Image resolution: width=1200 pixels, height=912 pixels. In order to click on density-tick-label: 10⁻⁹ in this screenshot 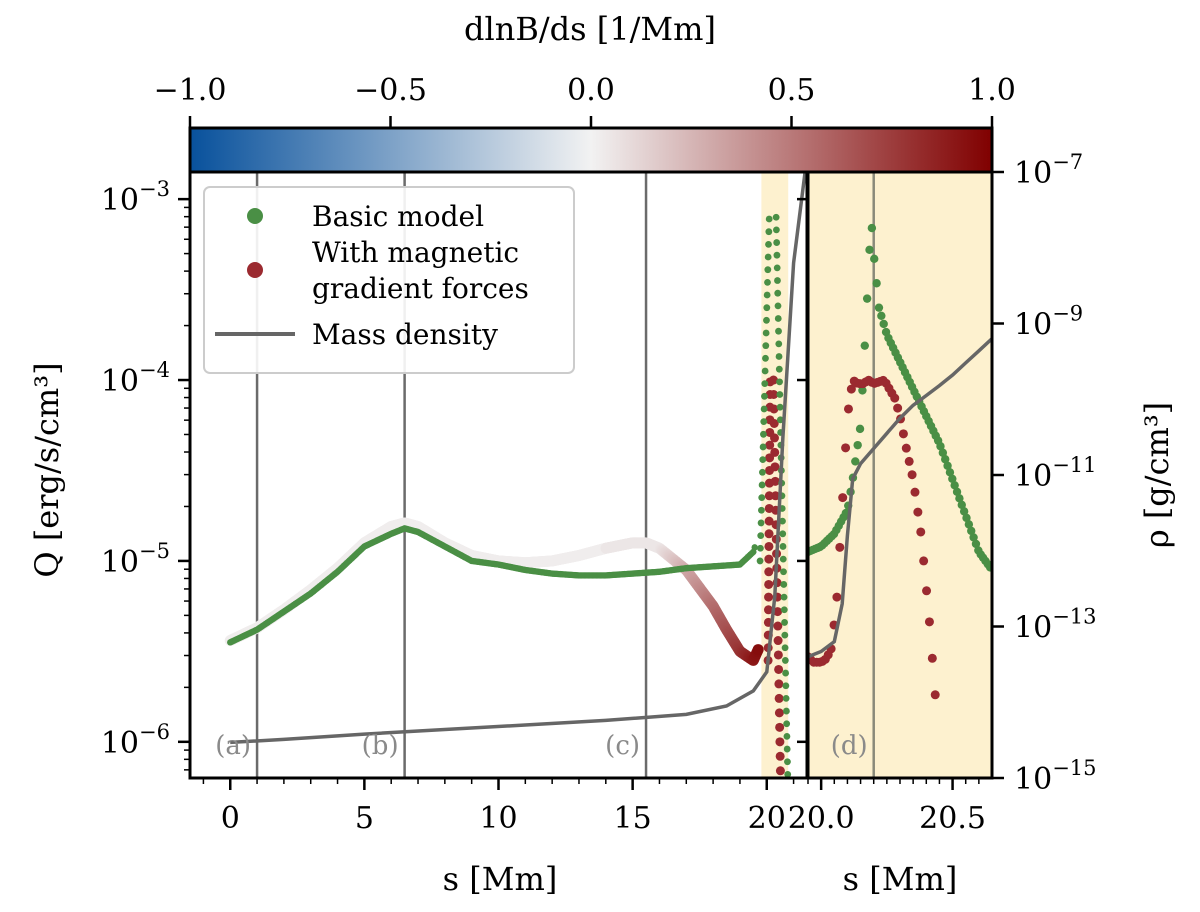, I will do `click(1048, 322)`.